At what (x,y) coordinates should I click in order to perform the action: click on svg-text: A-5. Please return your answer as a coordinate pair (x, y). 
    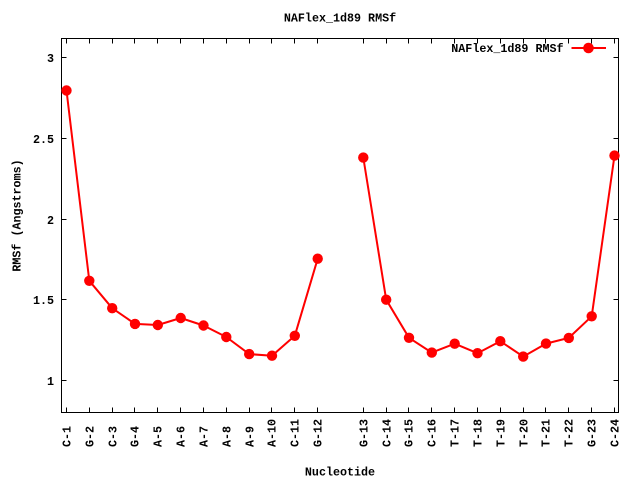
    Looking at the image, I should click on (159, 436).